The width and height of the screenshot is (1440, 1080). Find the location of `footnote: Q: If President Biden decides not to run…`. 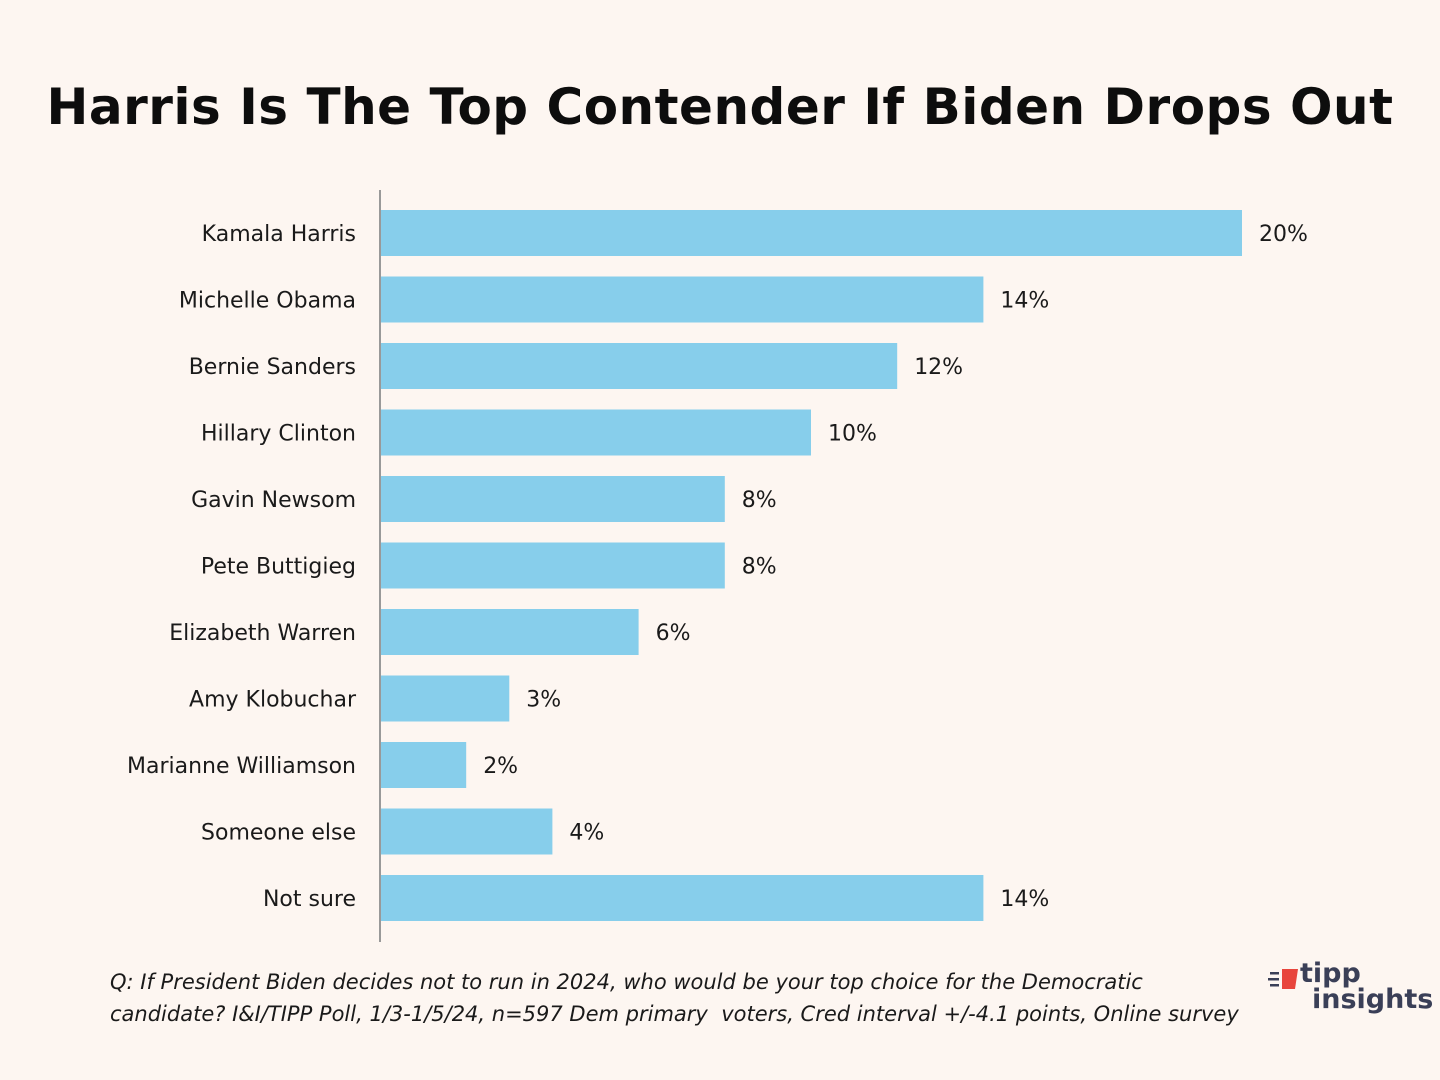

footnote: Q: If President Biden decides not to run… is located at coordinates (680, 998).